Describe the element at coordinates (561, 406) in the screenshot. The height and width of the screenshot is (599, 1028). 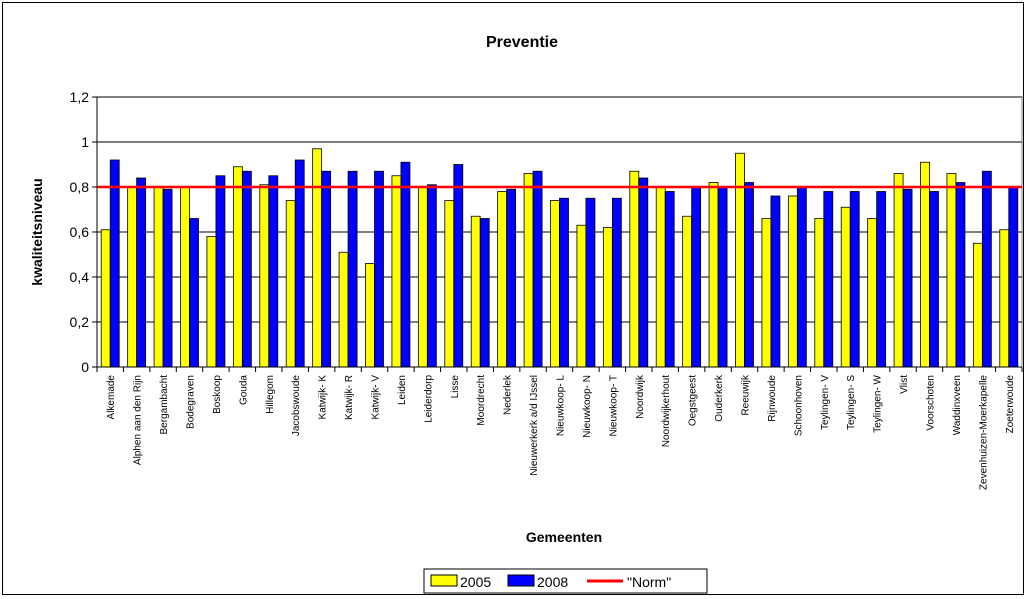
I see `x-tick-label: Nieuwkoop- L` at that location.